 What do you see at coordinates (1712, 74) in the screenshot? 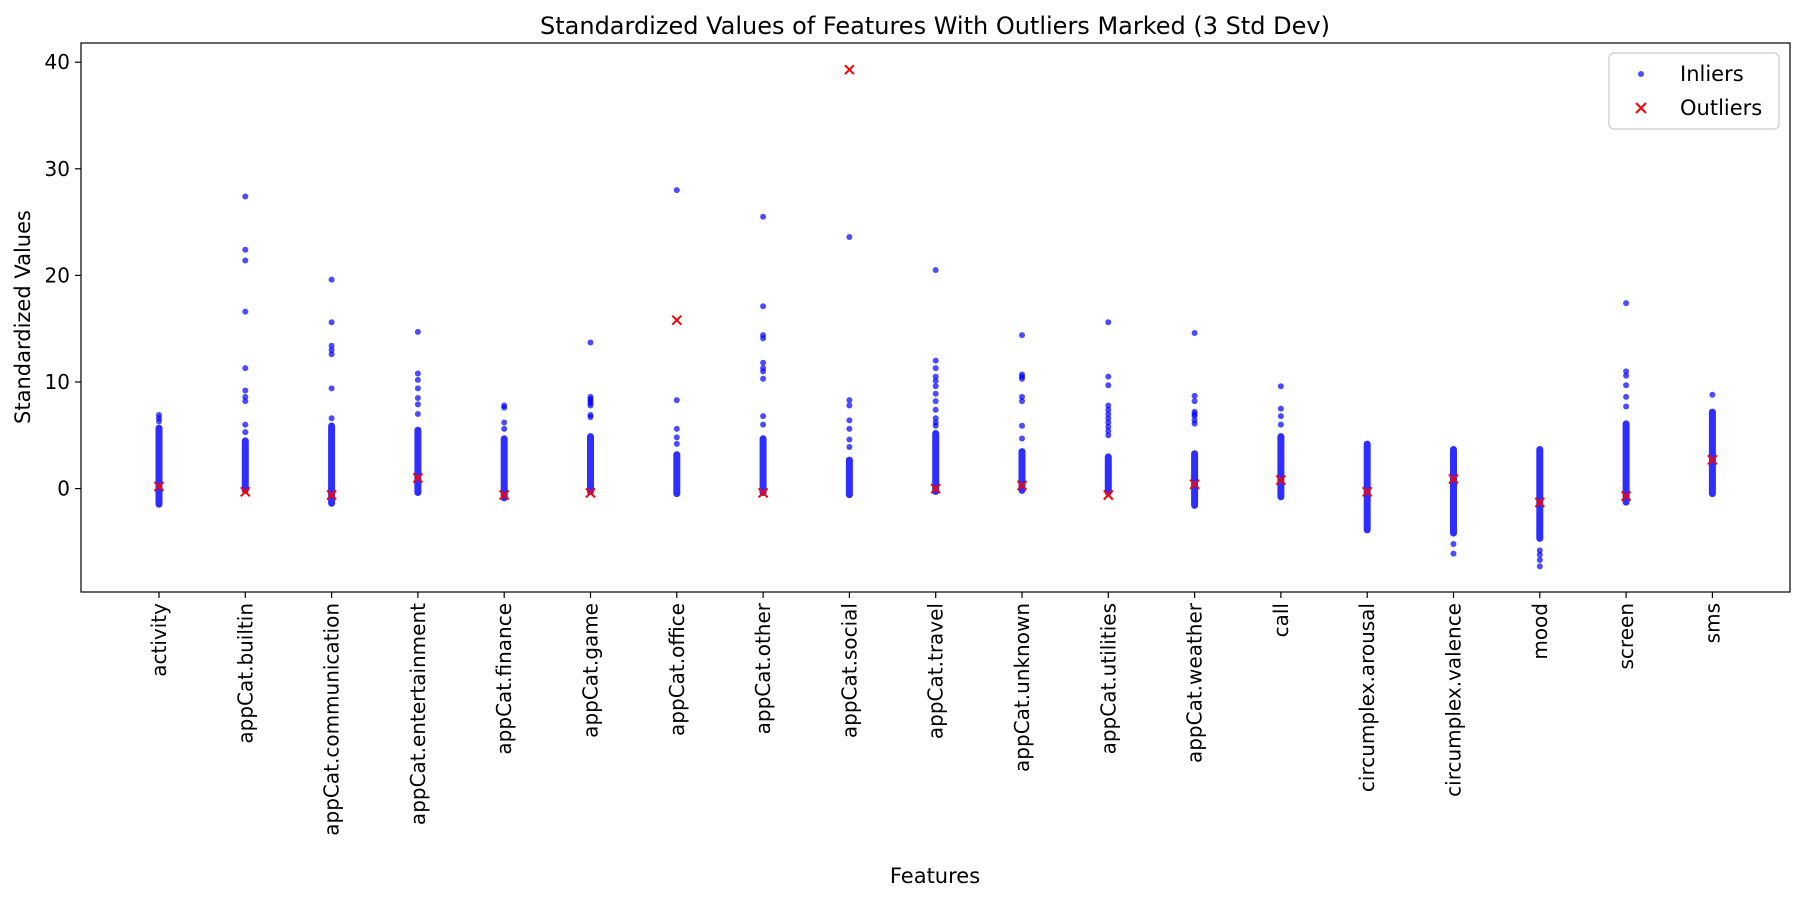
I see `legend-inliers-label: Inliers` at bounding box center [1712, 74].